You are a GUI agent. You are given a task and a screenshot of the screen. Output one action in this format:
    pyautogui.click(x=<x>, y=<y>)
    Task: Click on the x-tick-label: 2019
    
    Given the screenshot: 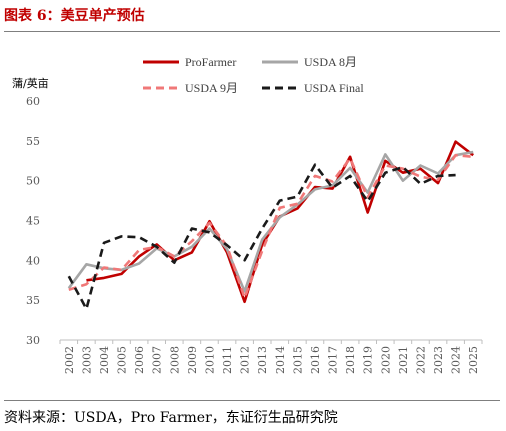 What is the action you would take?
    pyautogui.click(x=368, y=360)
    